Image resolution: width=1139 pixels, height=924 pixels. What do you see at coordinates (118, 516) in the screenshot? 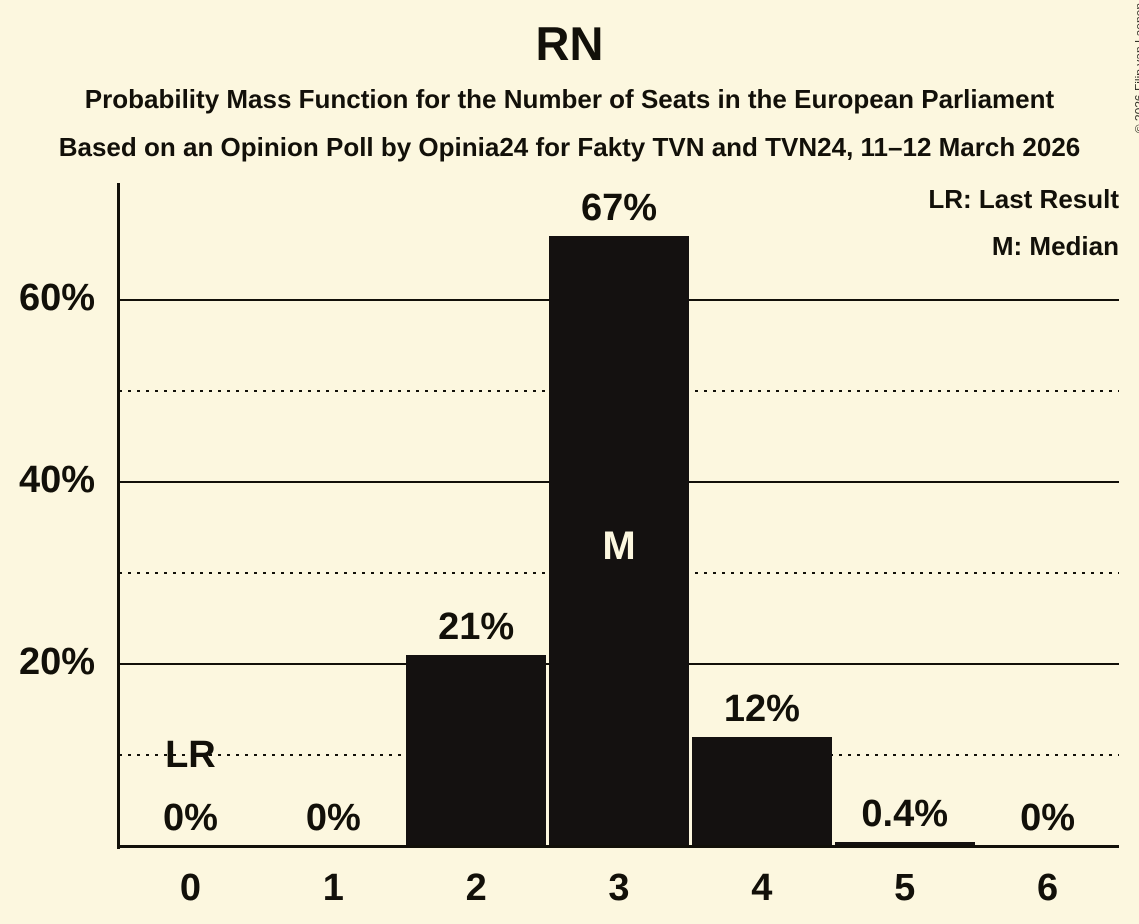
I see `y-axis-line` at bounding box center [118, 516].